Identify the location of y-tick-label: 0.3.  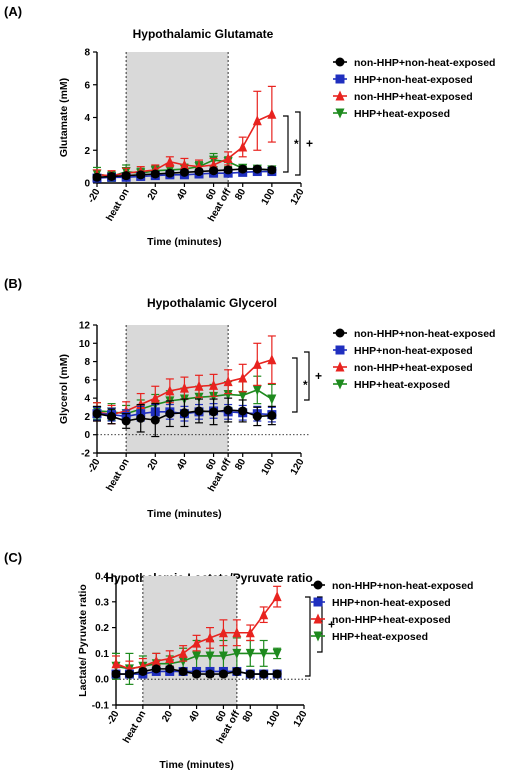
(102, 602).